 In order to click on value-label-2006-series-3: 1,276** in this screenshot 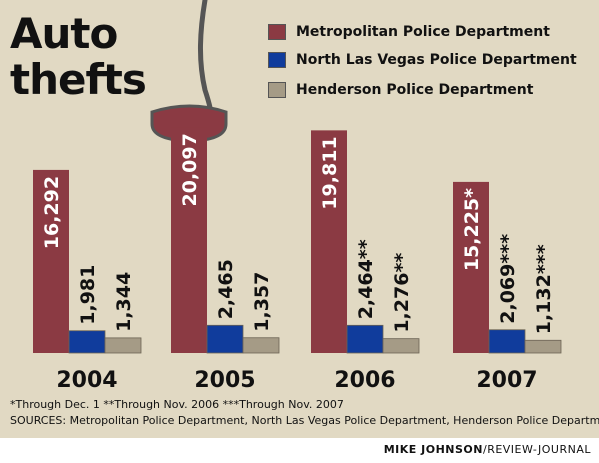, I will do `click(402, 293)`.